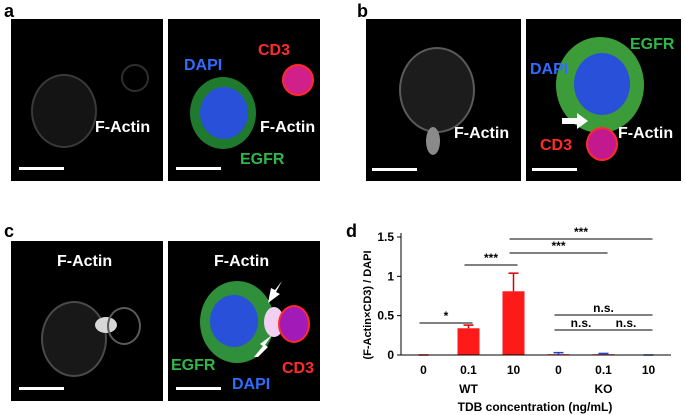 This screenshot has width=685, height=415. I want to click on y-tick-label: 0, so click(390, 355).